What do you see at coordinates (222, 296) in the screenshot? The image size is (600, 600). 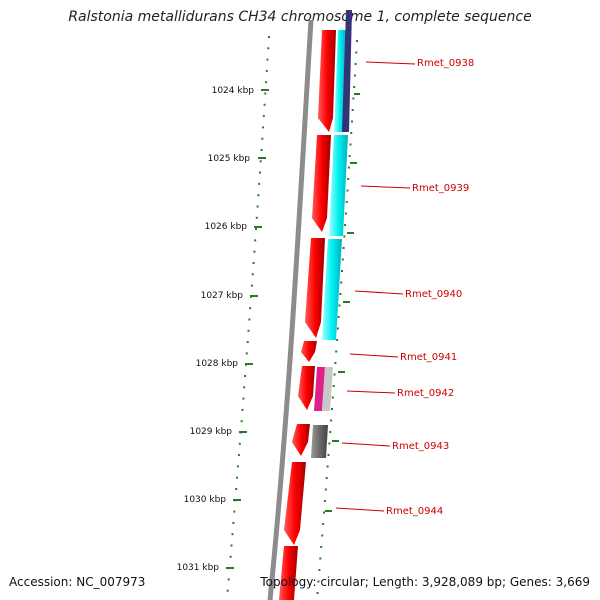 I see `ruler-tick-label: 1027 kbp` at bounding box center [222, 296].